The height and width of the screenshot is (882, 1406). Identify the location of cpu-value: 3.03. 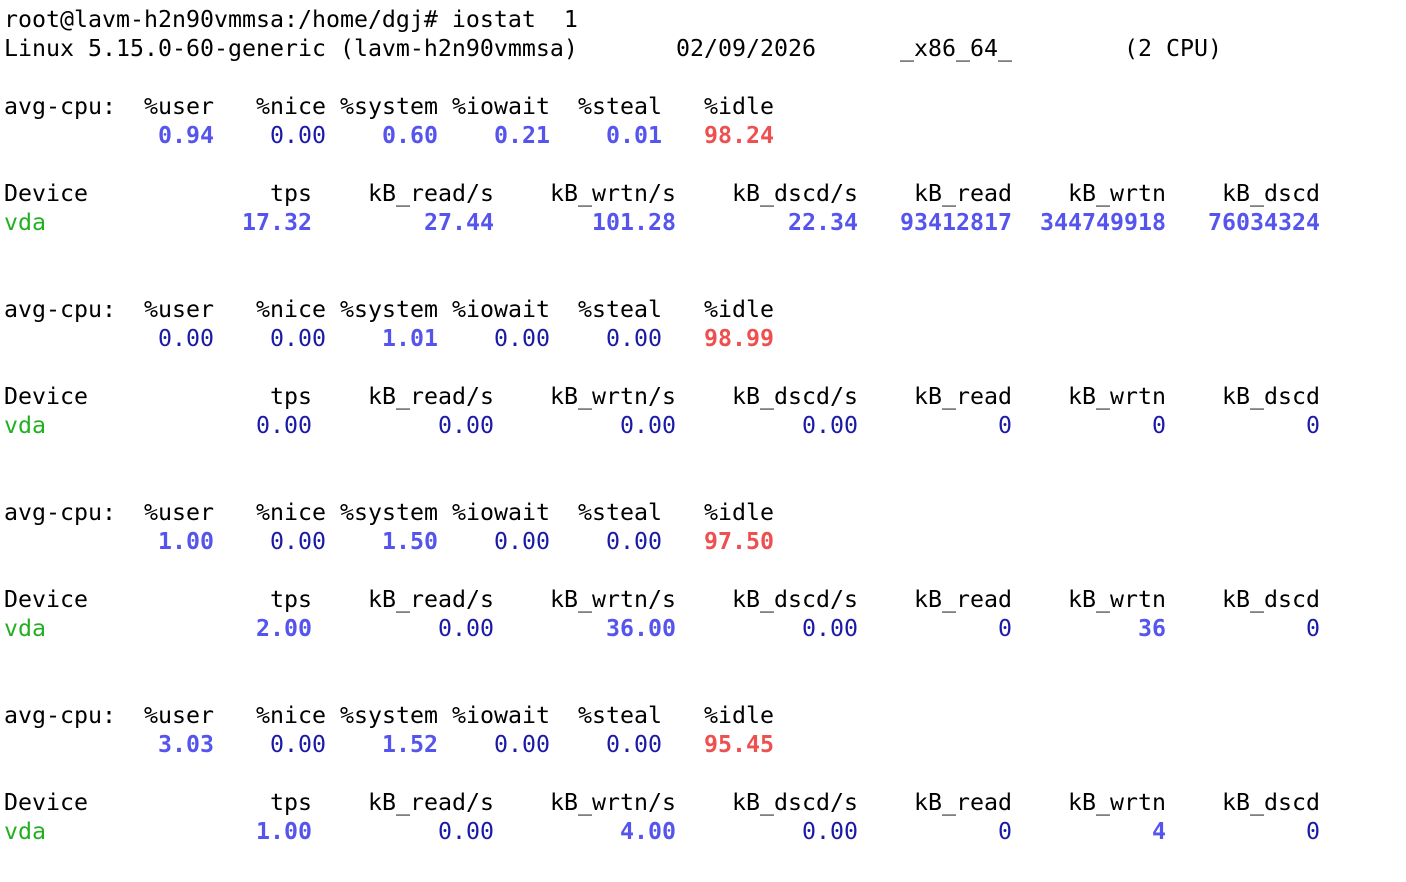
(186, 744).